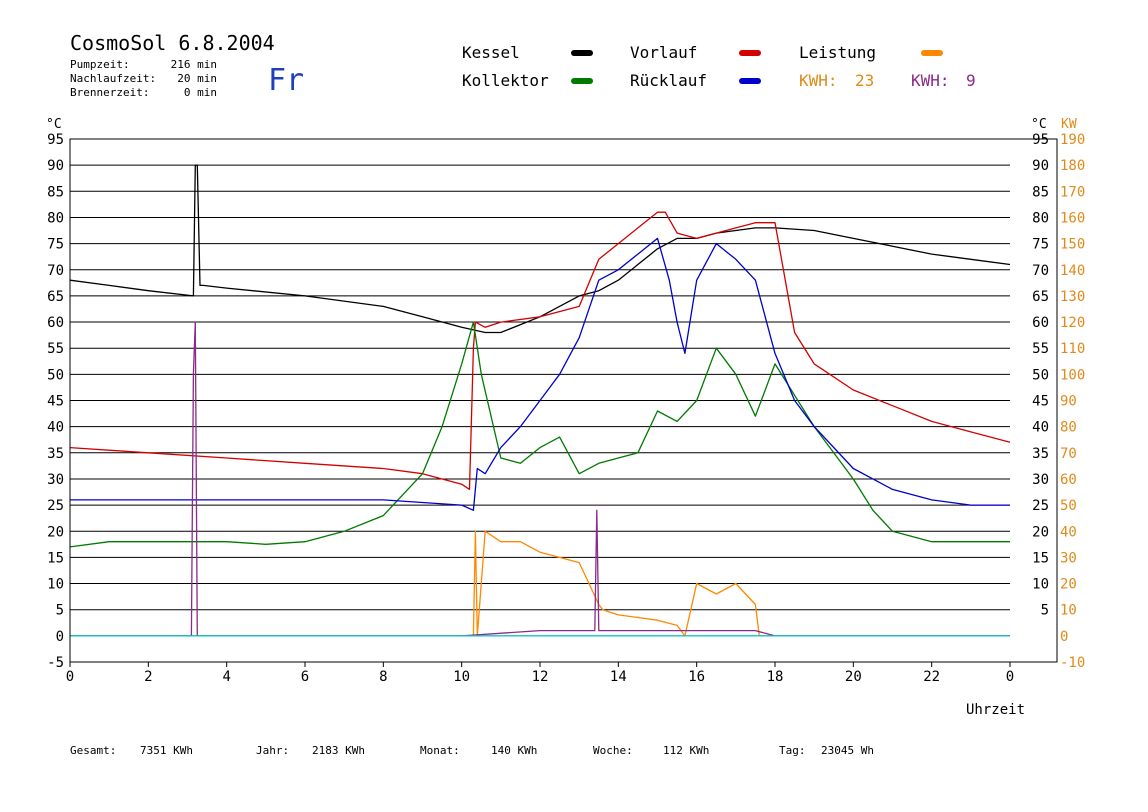 The image size is (1148, 812). I want to click on x-axis-label: Uhrzeit, so click(995, 710).